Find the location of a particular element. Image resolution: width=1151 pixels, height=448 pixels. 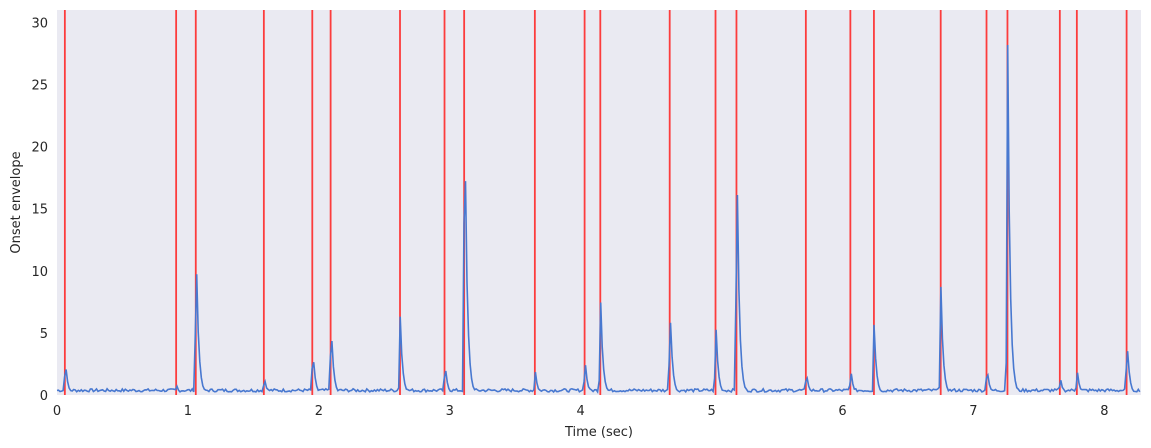

x-tick-label: 3 is located at coordinates (450, 411).